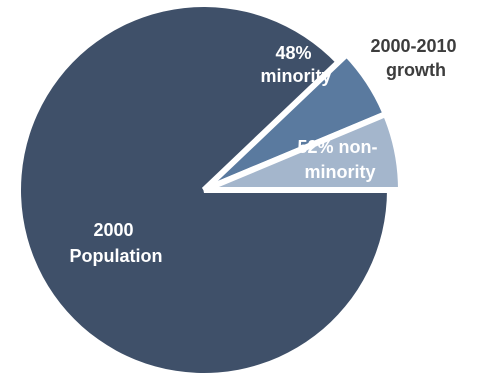 This screenshot has height=373, width=487. I want to click on pie-slice-growth-nonminority, so click(303, 151).